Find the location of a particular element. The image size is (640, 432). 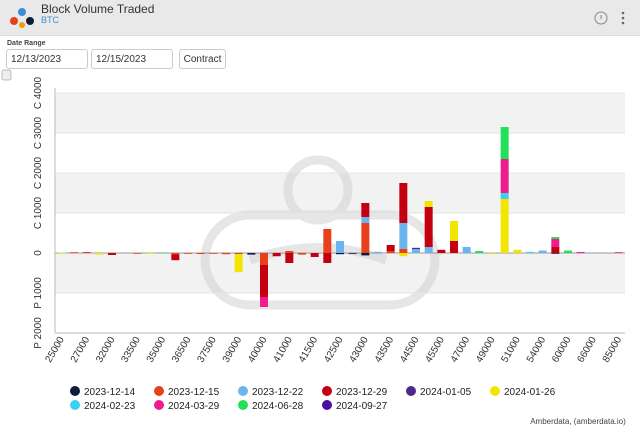

legend-label: 2023-12-22 is located at coordinates (278, 392).